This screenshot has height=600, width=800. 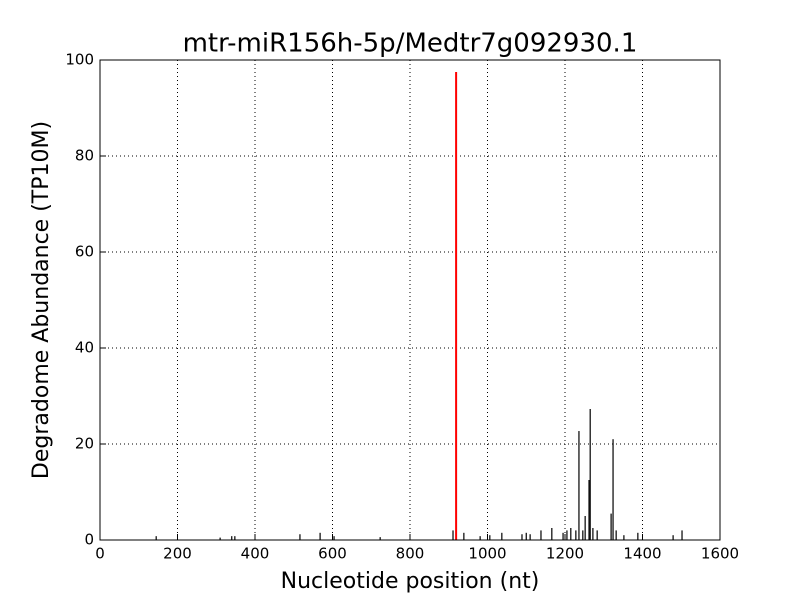 I want to click on y-tick-label: 20, so click(x=84, y=444).